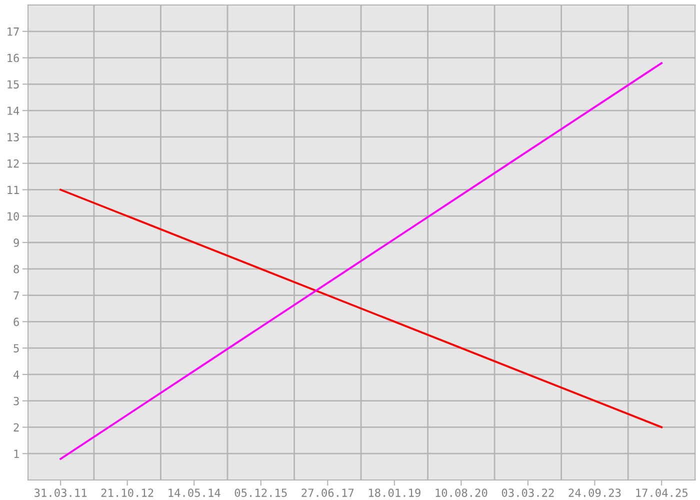 This screenshot has height=500, width=700. Describe the element at coordinates (13, 84) in the screenshot. I see `y-tick-label: 15` at that location.